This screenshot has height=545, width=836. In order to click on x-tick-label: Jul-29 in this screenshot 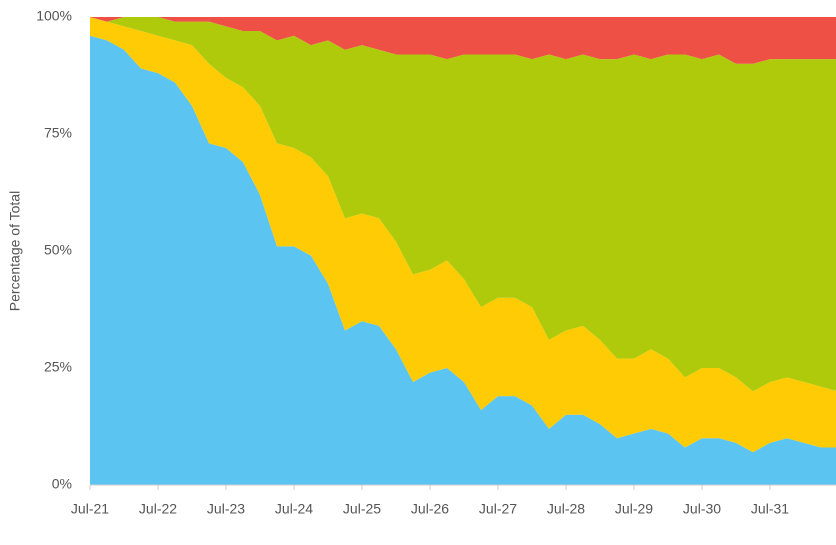, I will do `click(634, 509)`.